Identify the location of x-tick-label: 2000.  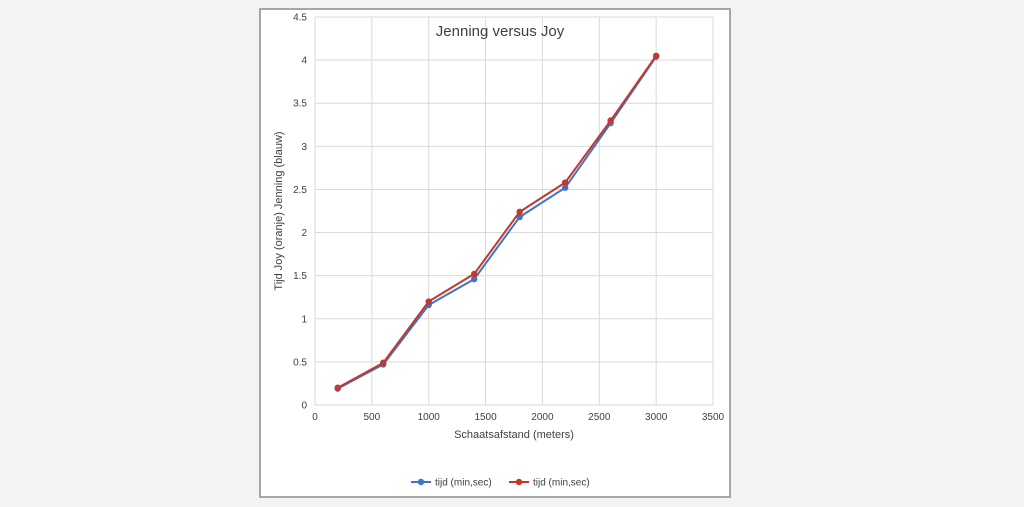
(542, 417).